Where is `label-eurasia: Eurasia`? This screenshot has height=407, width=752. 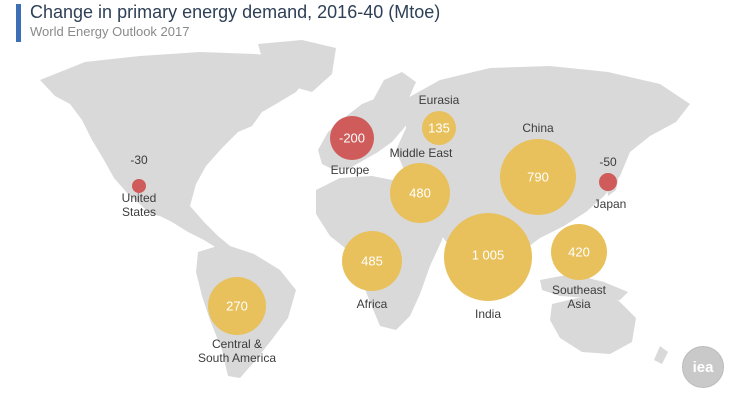 label-eurasia: Eurasia is located at coordinates (439, 100).